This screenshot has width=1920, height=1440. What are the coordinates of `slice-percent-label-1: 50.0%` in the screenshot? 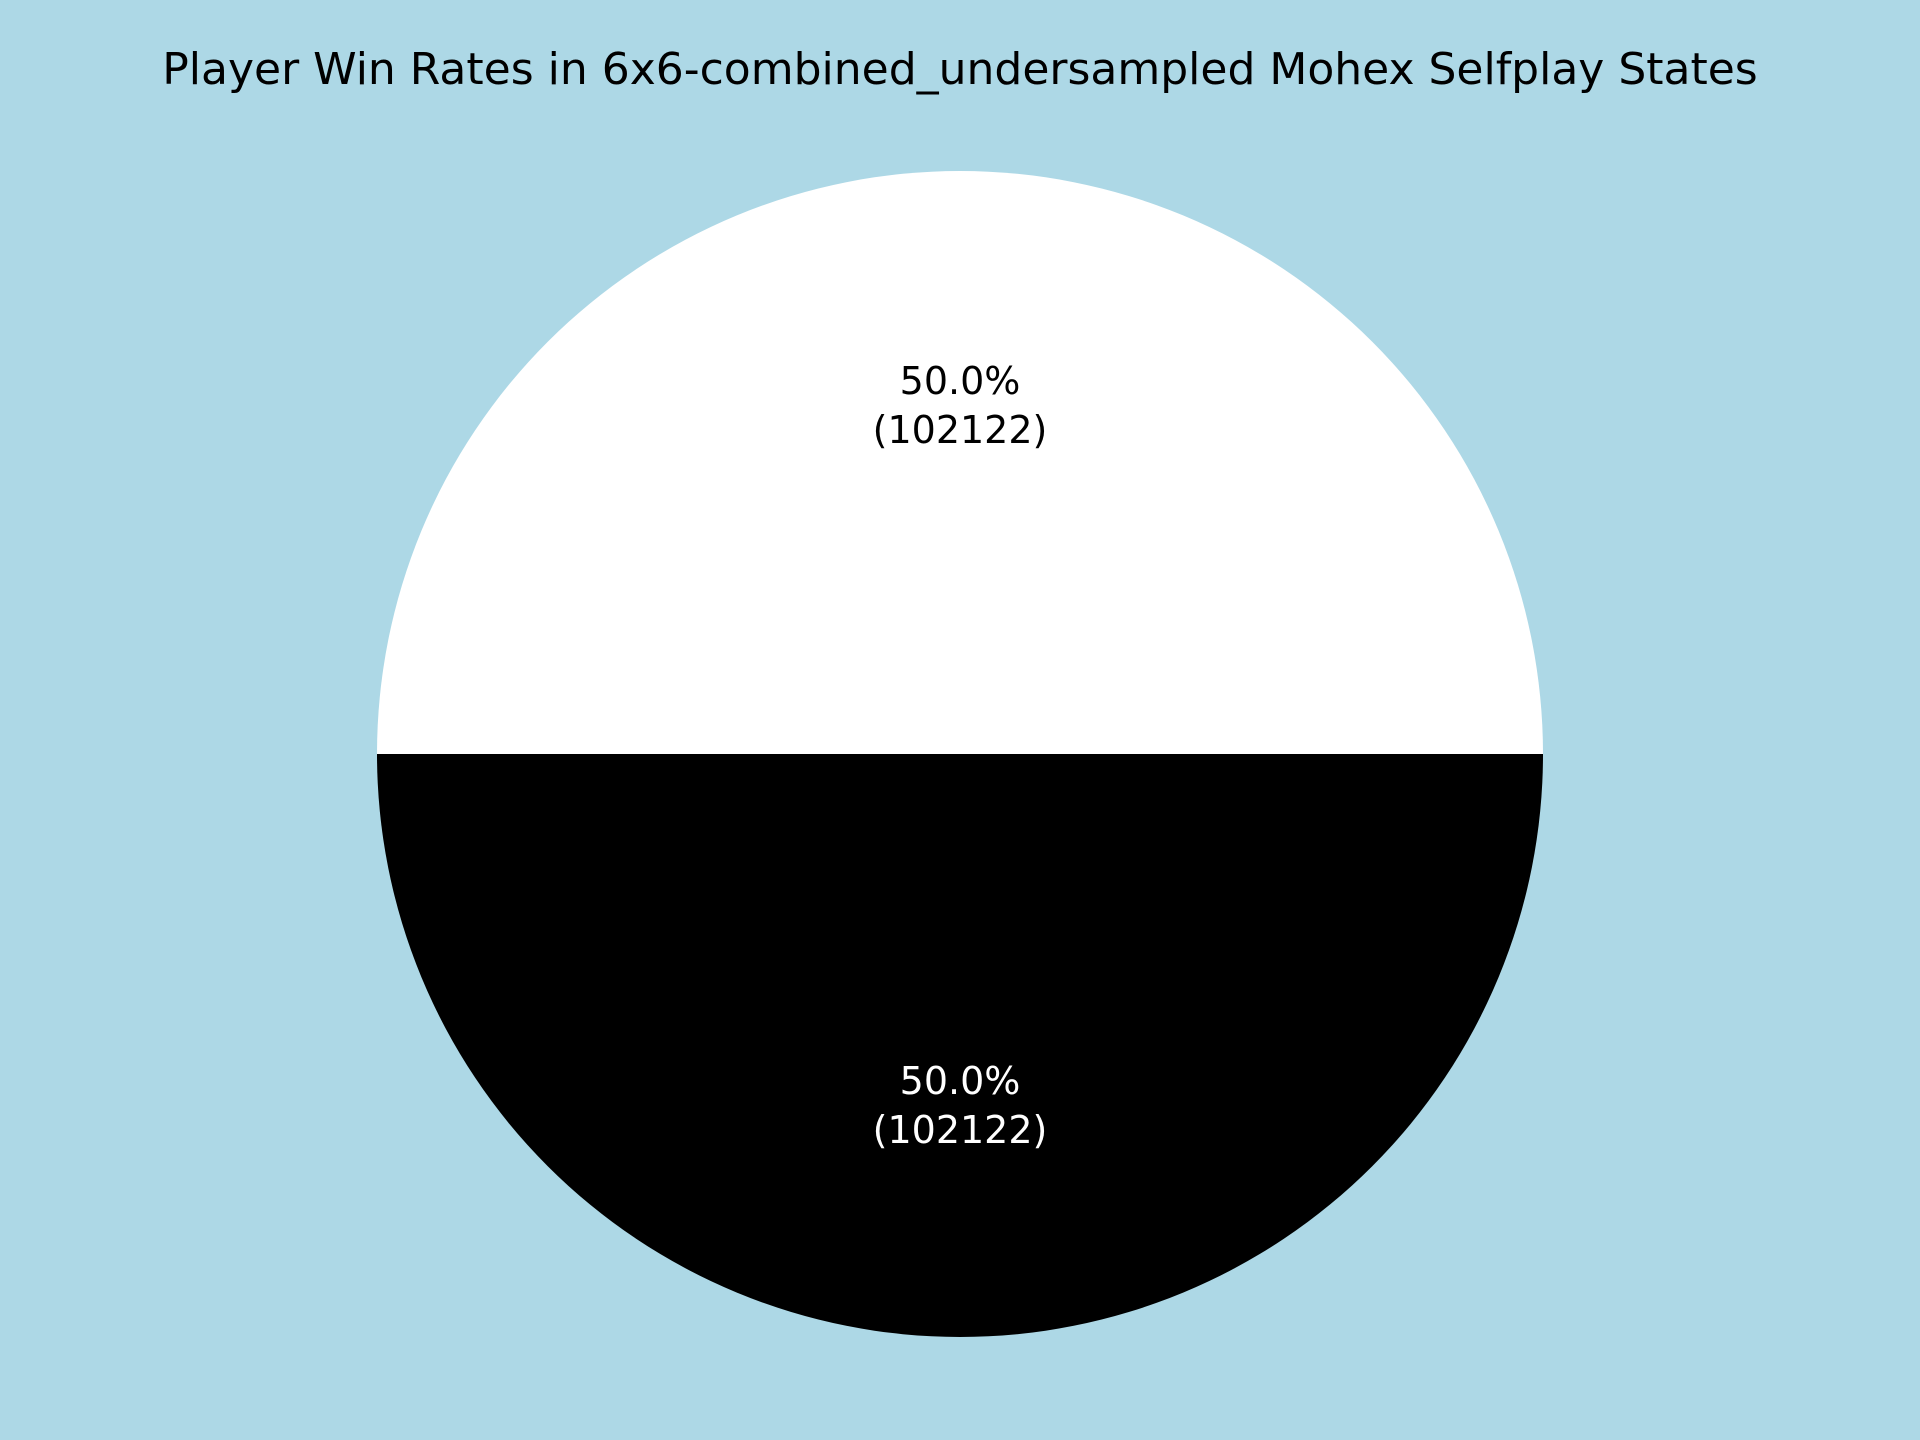 It's located at (960, 381).